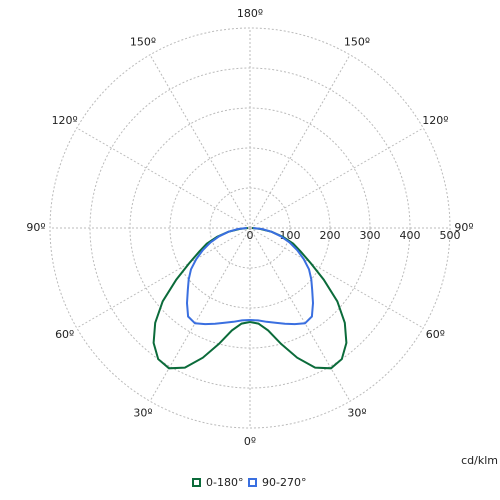 The image size is (500, 500). I want to click on r-tick-label: 400, so click(410, 235).